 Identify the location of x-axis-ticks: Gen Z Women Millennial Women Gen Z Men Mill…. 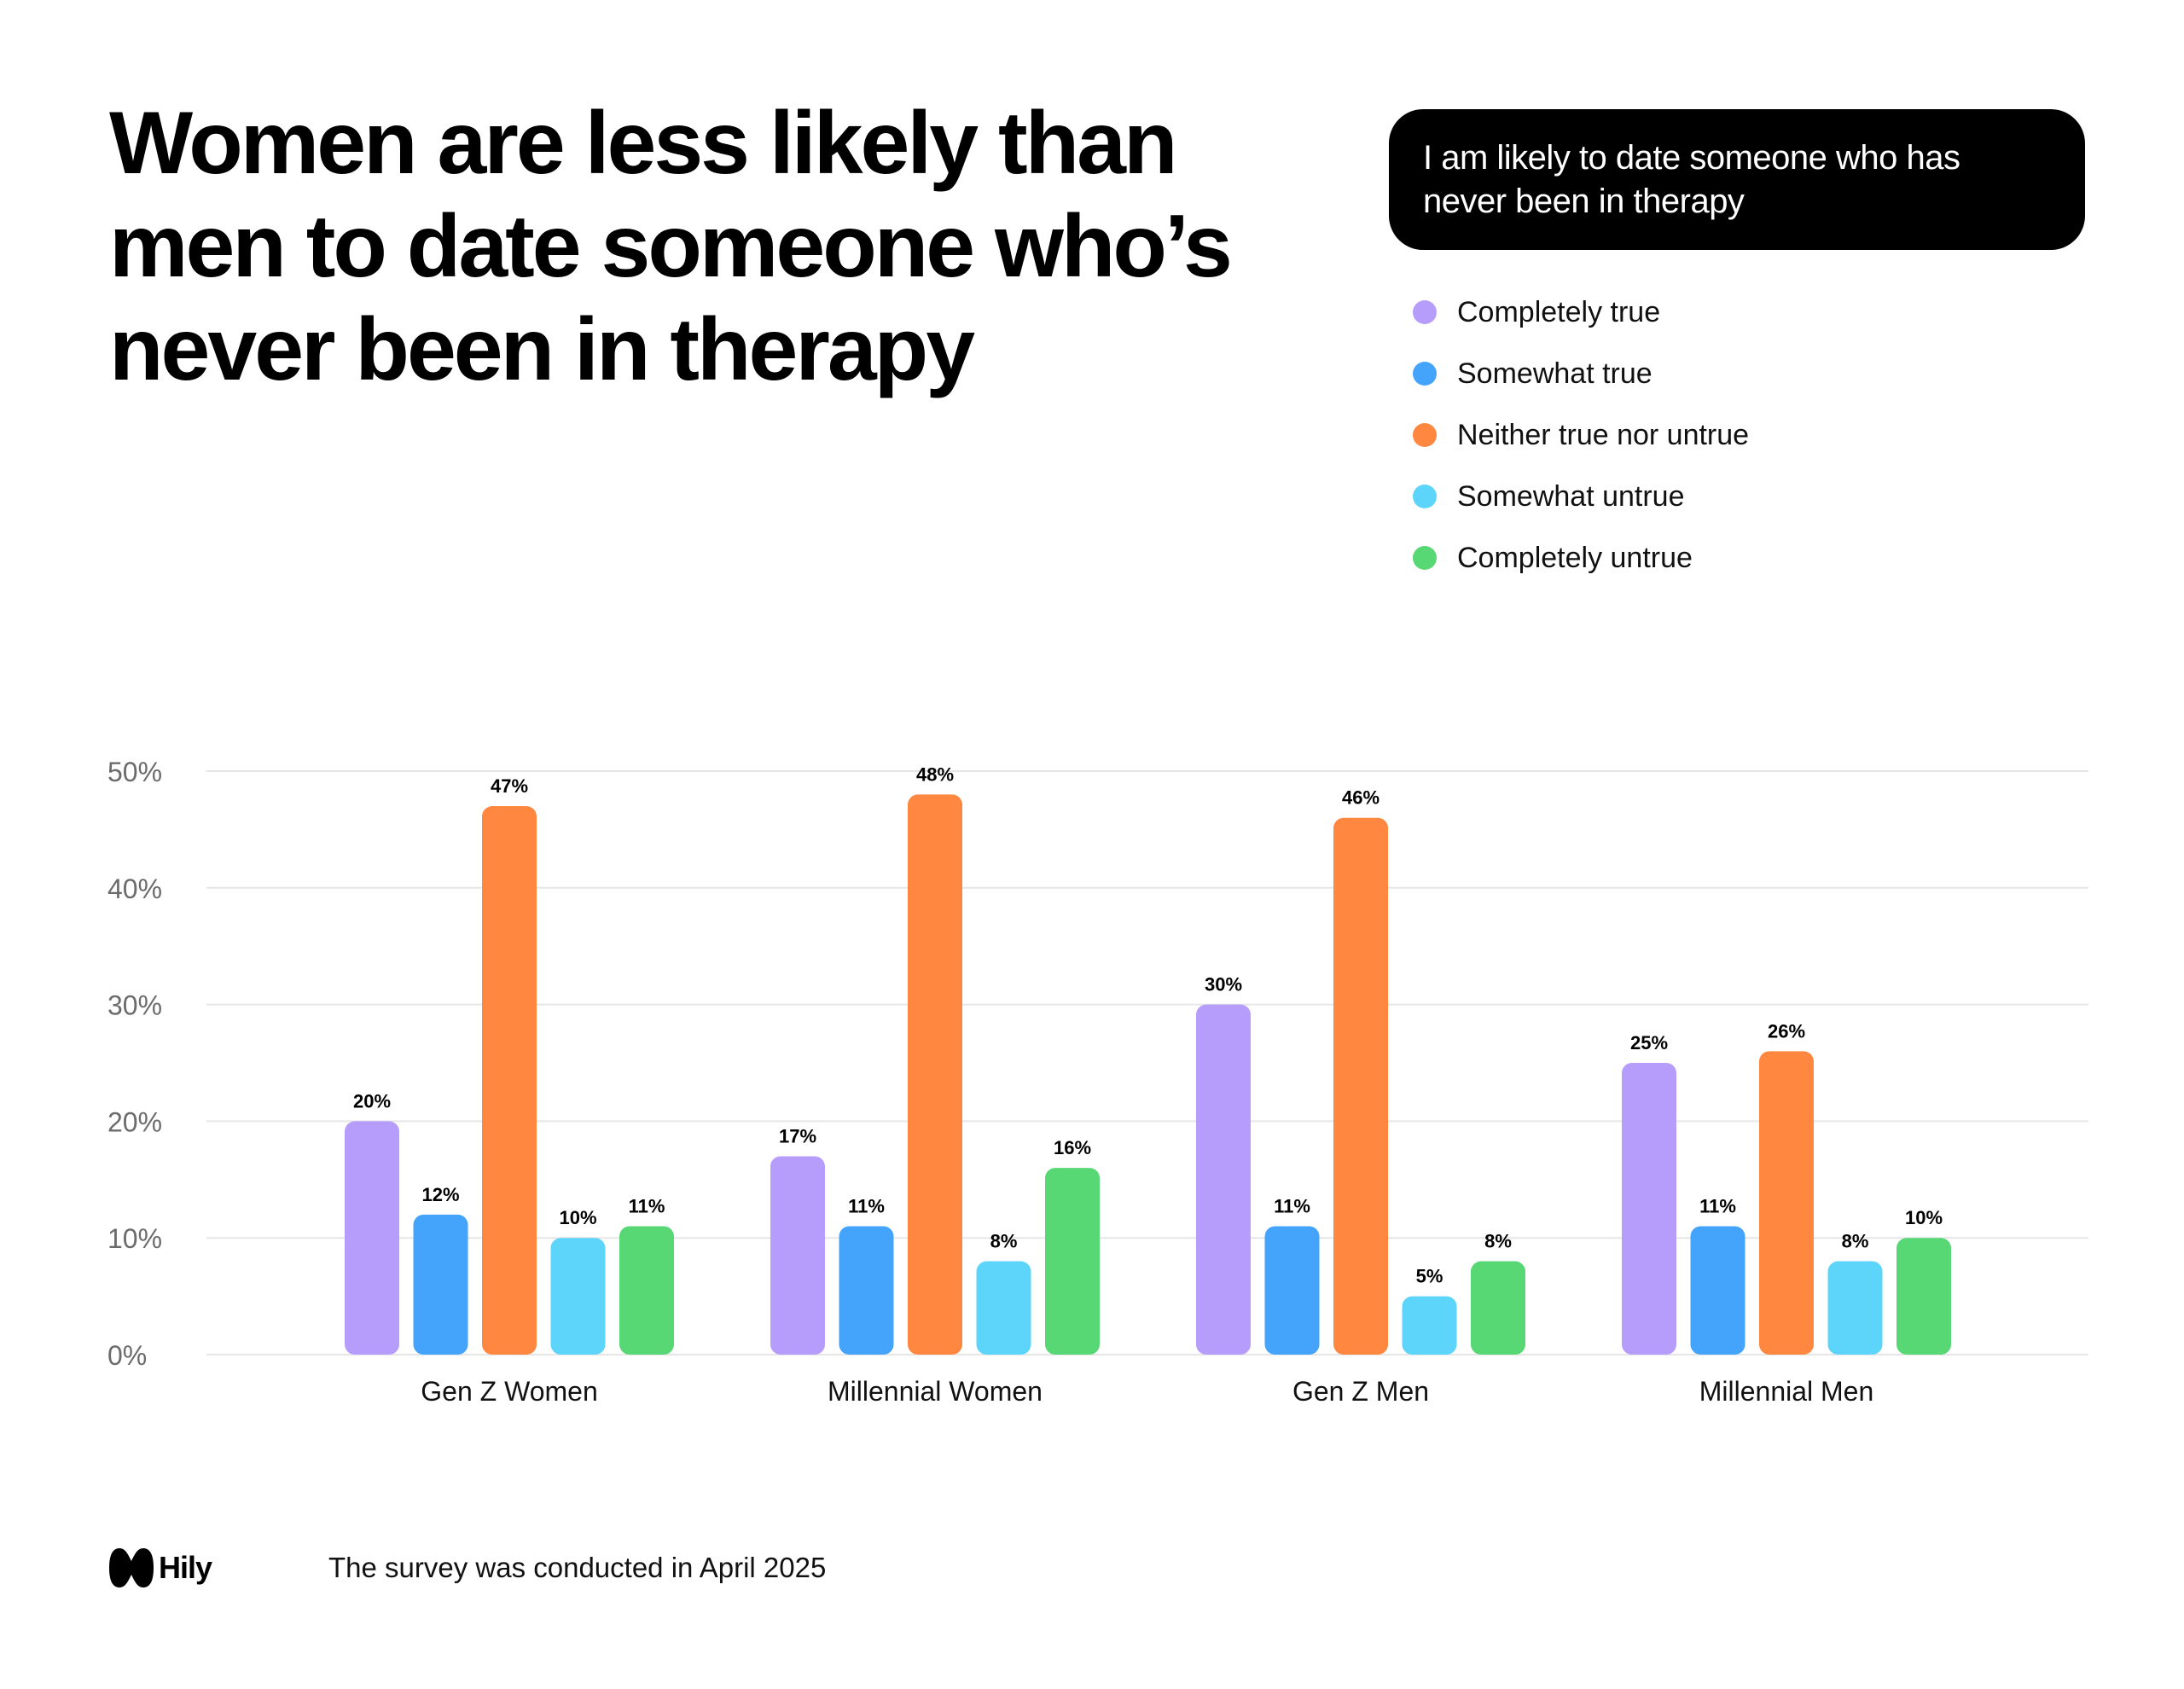
(1147, 1391).